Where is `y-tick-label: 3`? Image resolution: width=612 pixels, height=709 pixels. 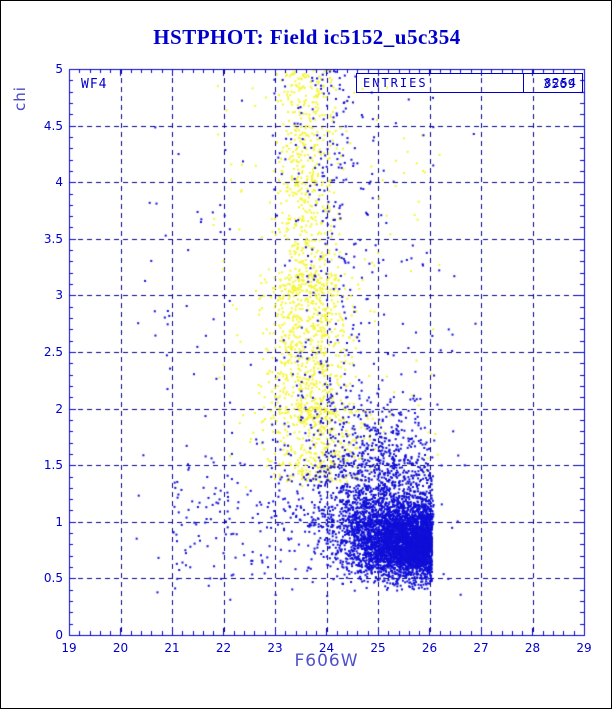 y-tick-label: 3 is located at coordinates (59, 295).